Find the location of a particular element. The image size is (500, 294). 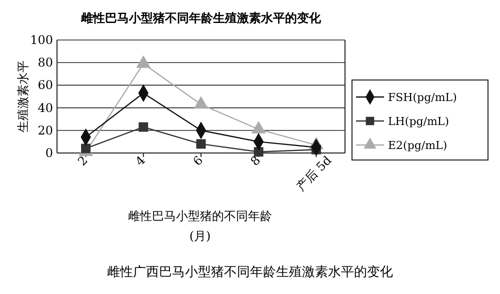

text: 雌性广西巴马小型猪不同年龄生殖激素水平的变化 is located at coordinates (250, 272).